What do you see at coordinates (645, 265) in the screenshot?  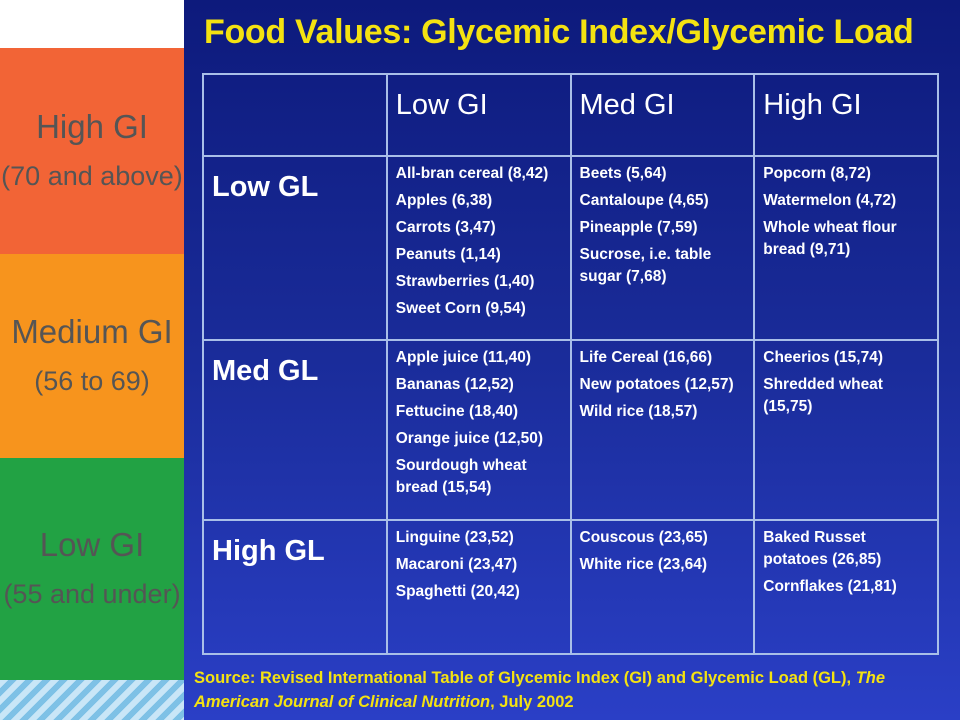 I see `food-item: Sucrose, i.e. table sugar (7,68)` at bounding box center [645, 265].